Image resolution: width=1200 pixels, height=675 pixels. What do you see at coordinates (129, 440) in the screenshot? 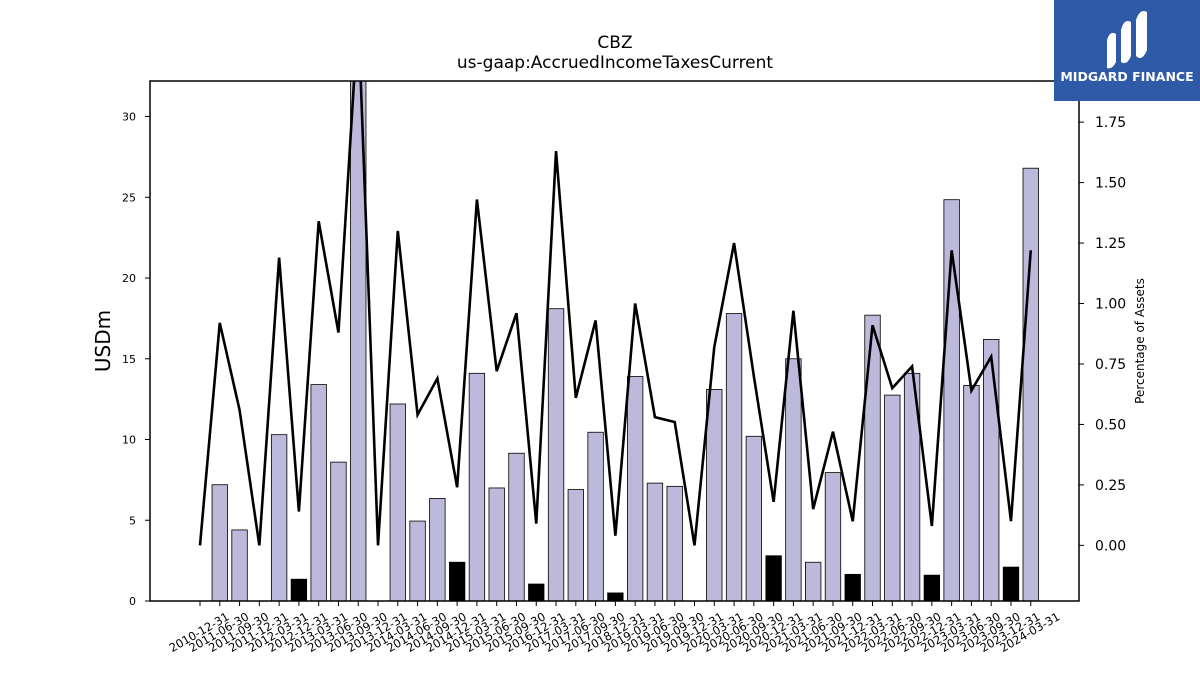
I see `y-tick-label: 10` at bounding box center [129, 440].